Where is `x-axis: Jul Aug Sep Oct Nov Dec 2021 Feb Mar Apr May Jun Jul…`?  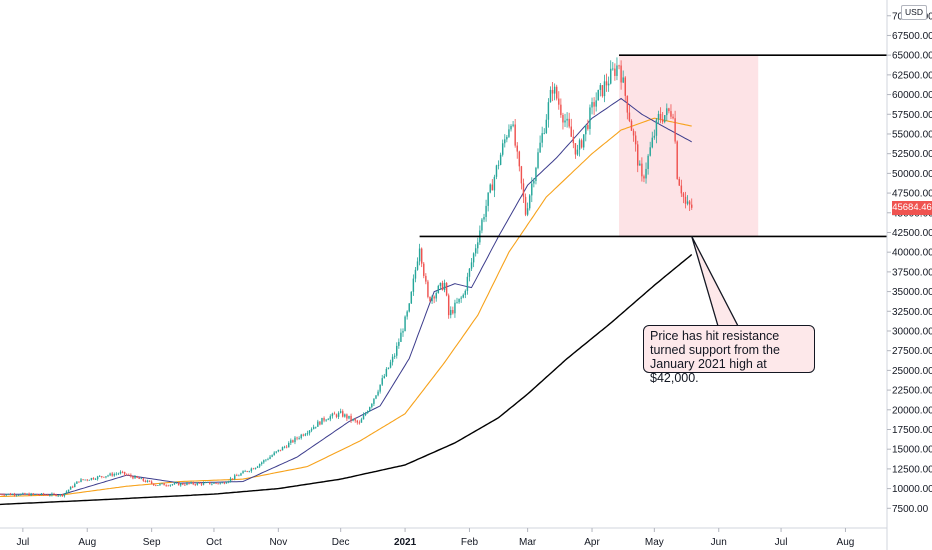 x-axis: Jul Aug Sep Oct Nov Dec 2021 Feb Mar Apr May Jun Jul… is located at coordinates (443, 537).